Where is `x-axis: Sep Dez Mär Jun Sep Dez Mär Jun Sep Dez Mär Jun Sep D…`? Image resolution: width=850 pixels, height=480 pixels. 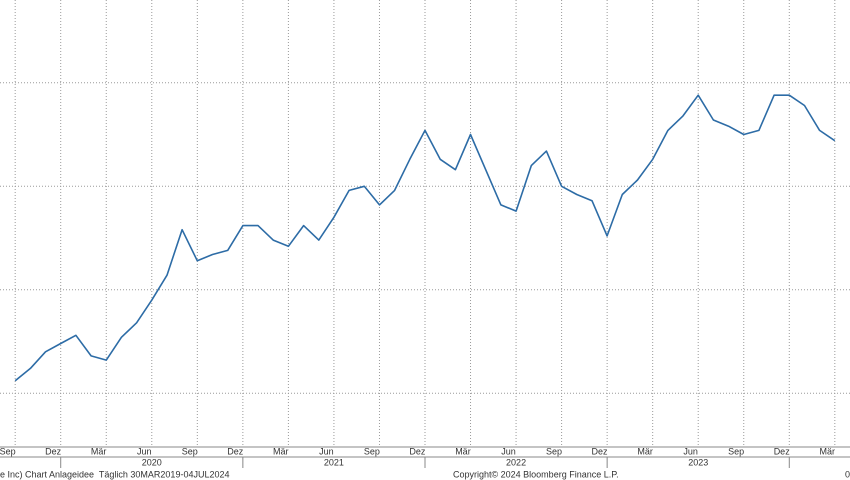 x-axis: Sep Dez Mär Jun Sep Dez Mär Jun Sep Dez Mär Jun Sep D… is located at coordinates (417, 457).